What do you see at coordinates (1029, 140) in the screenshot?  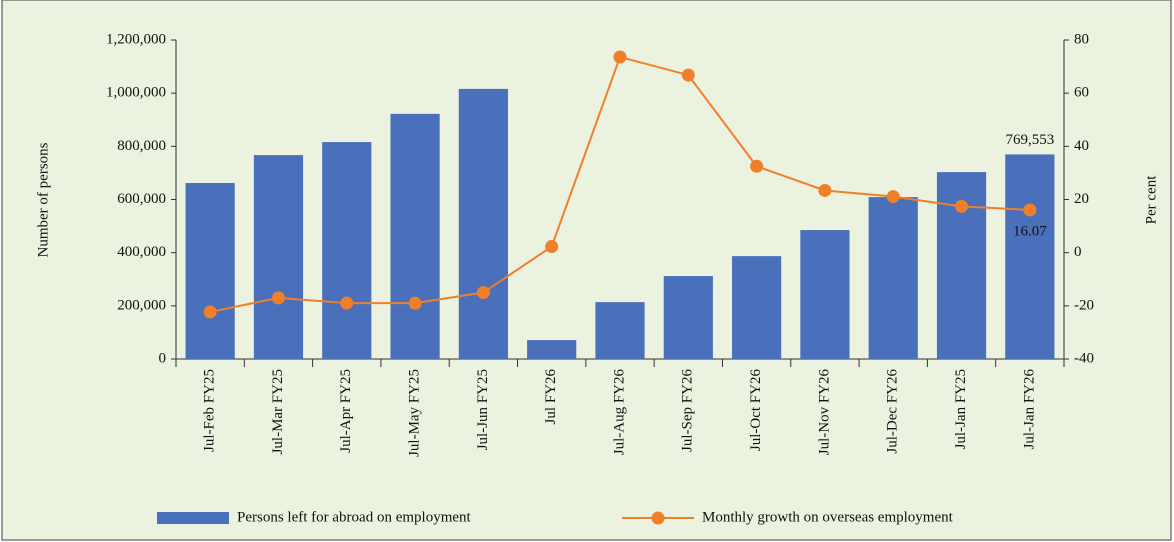 I see `data-label: 769,553` at bounding box center [1029, 140].